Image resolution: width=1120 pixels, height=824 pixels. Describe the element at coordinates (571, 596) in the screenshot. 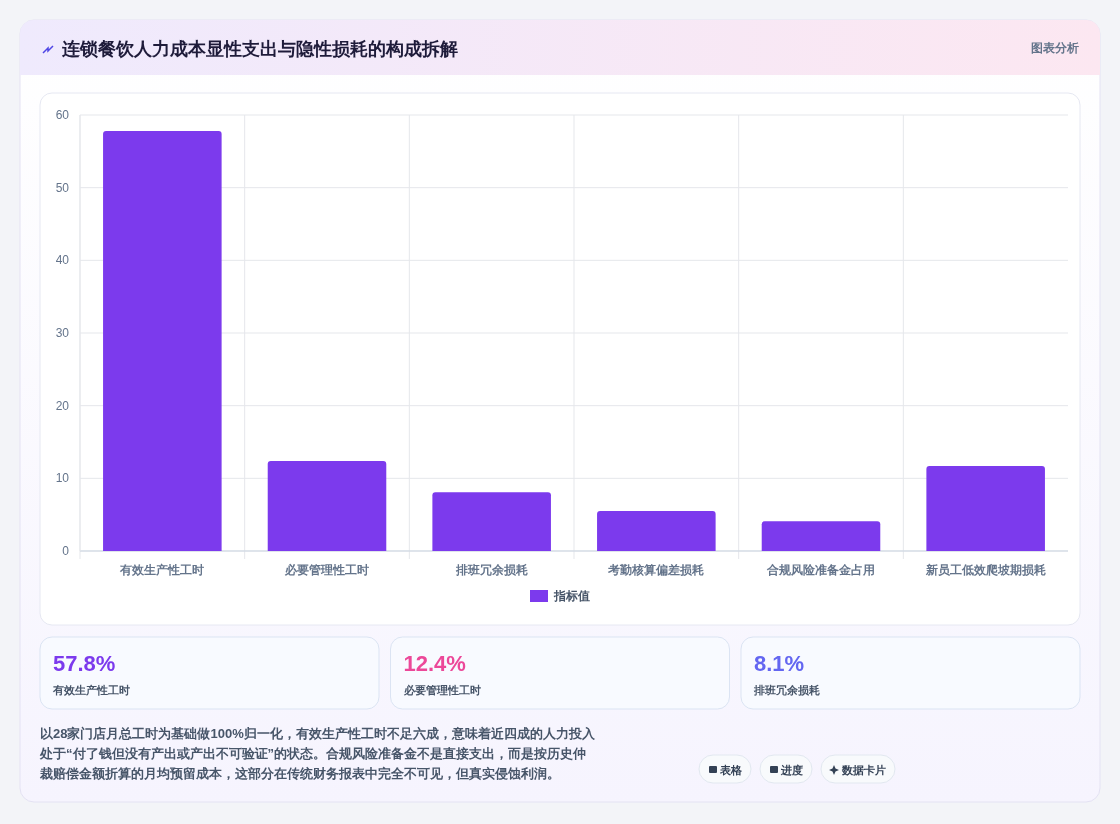

I see `legend-label: 指标值` at that location.